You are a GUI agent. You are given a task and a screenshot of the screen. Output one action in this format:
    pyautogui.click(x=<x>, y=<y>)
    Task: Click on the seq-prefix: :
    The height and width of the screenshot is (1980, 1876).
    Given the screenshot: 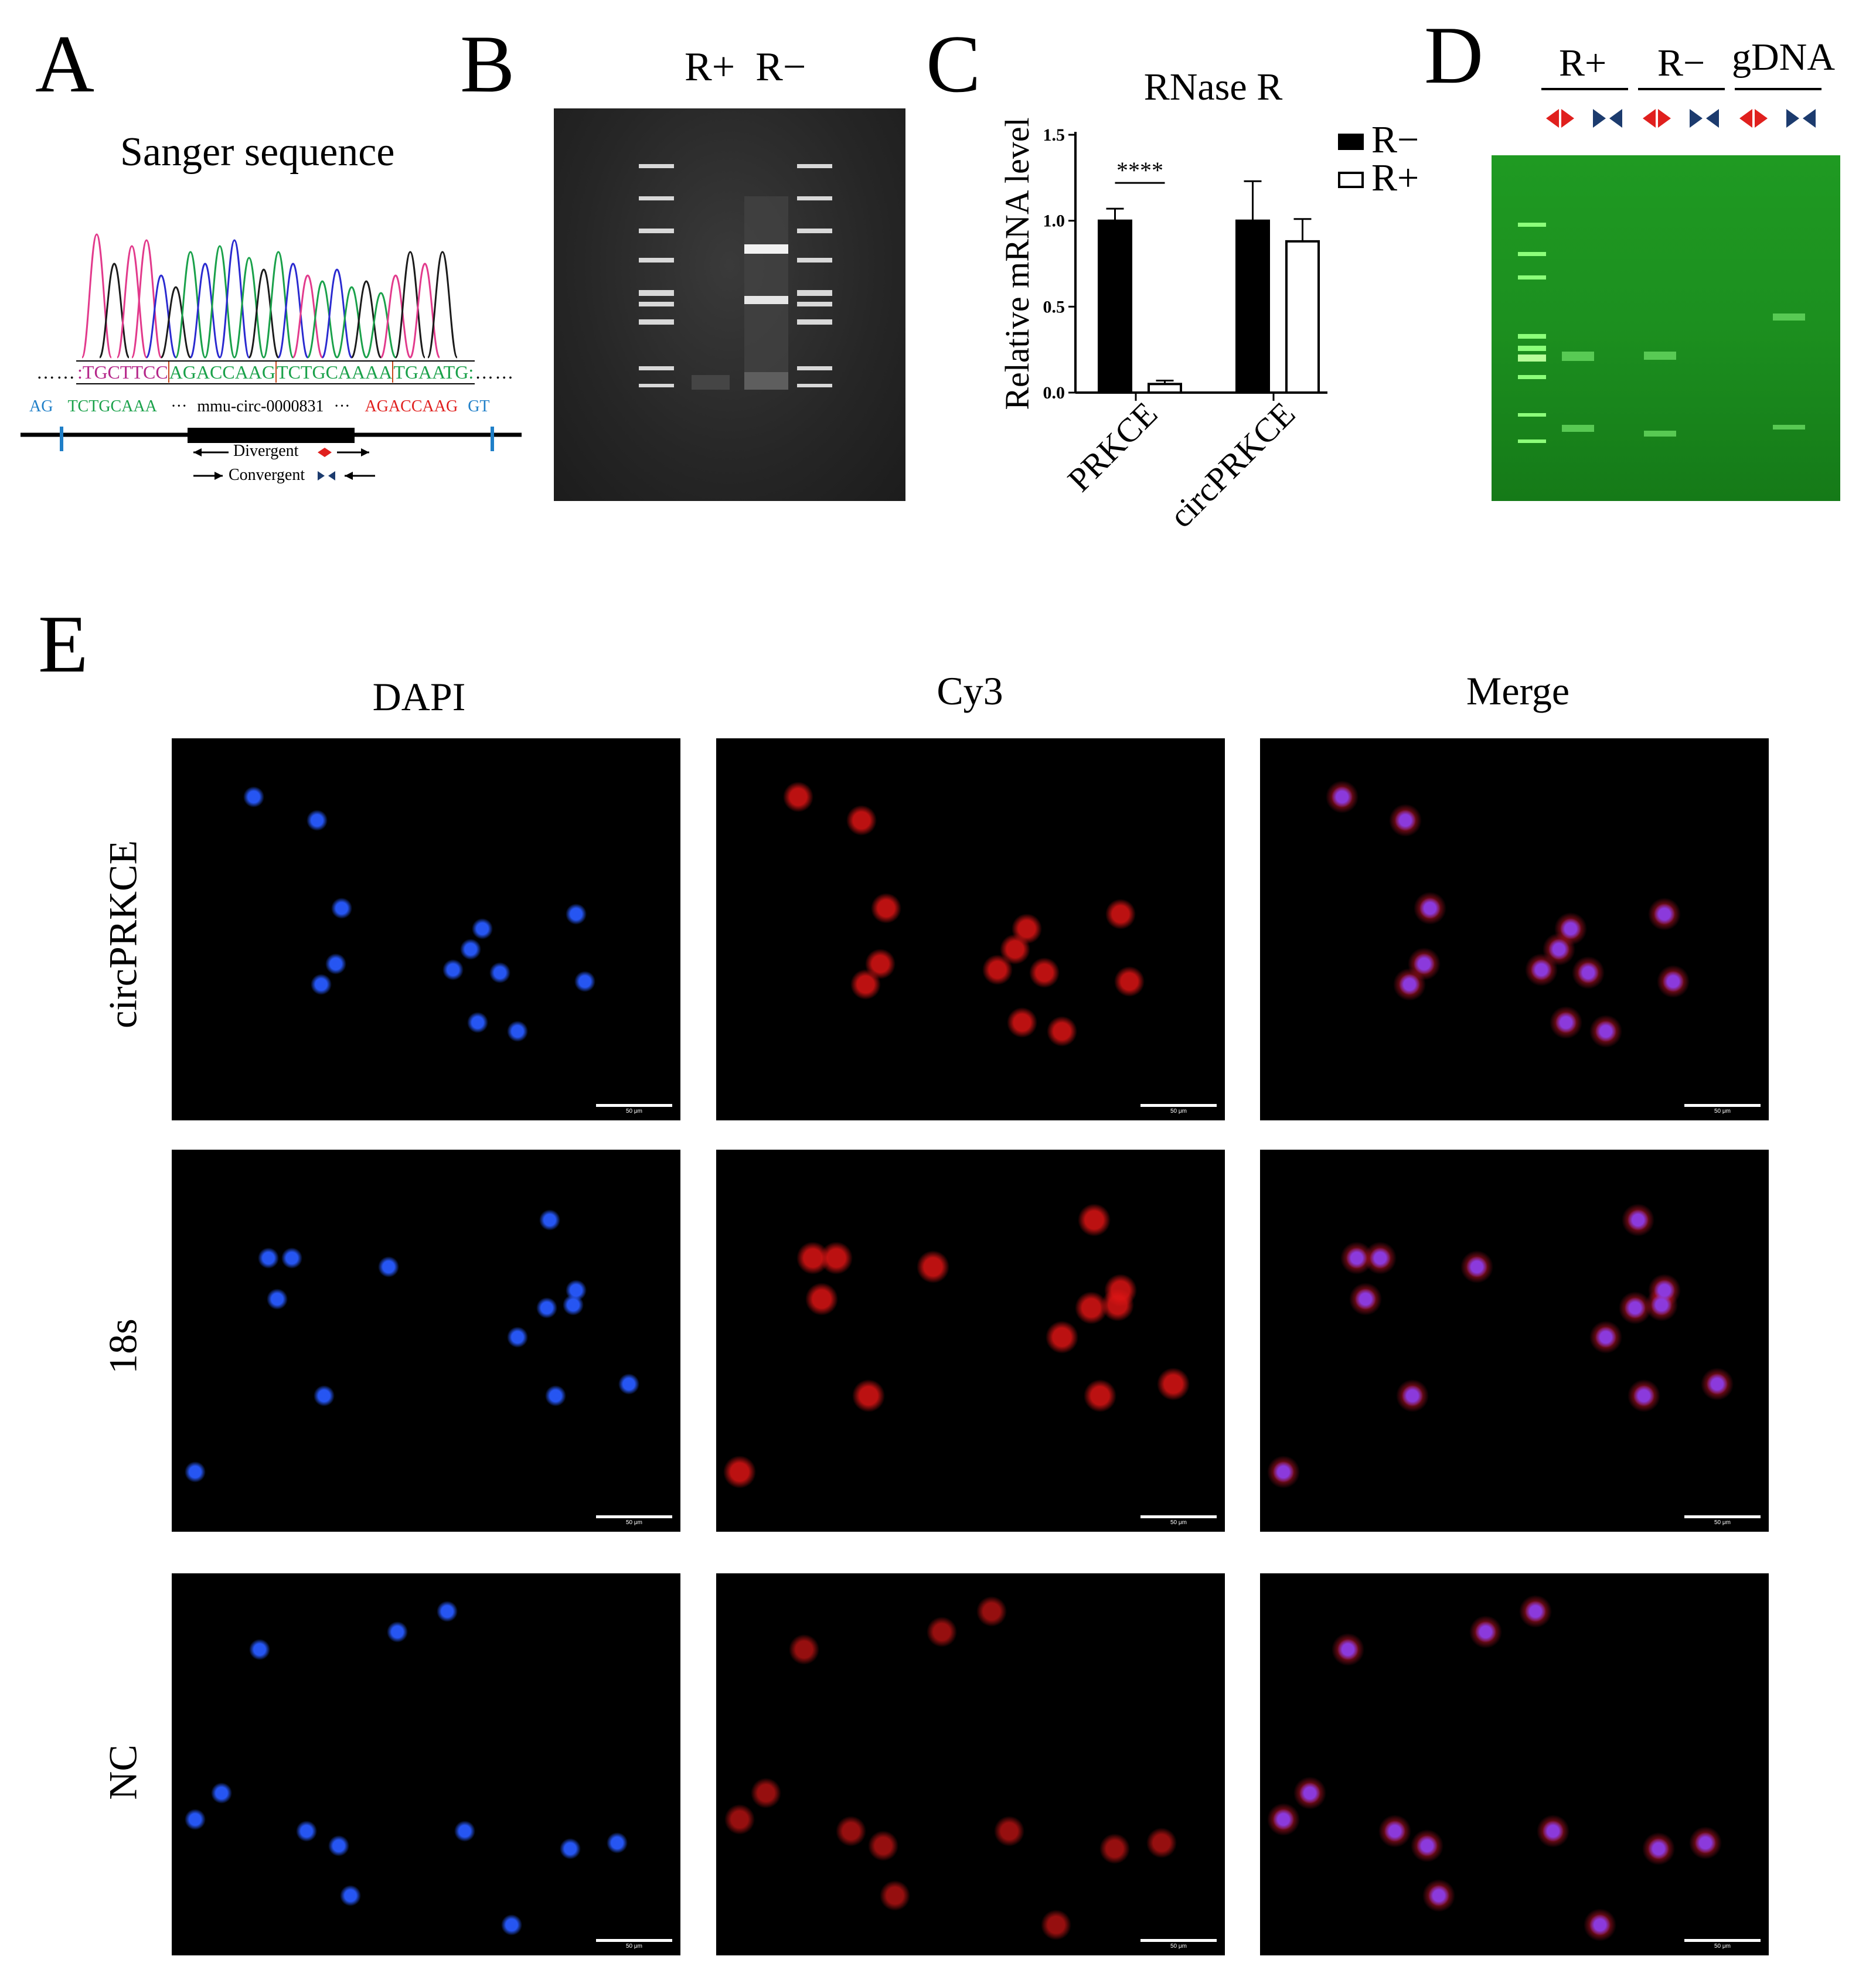 What is the action you would take?
    pyautogui.click(x=80, y=372)
    